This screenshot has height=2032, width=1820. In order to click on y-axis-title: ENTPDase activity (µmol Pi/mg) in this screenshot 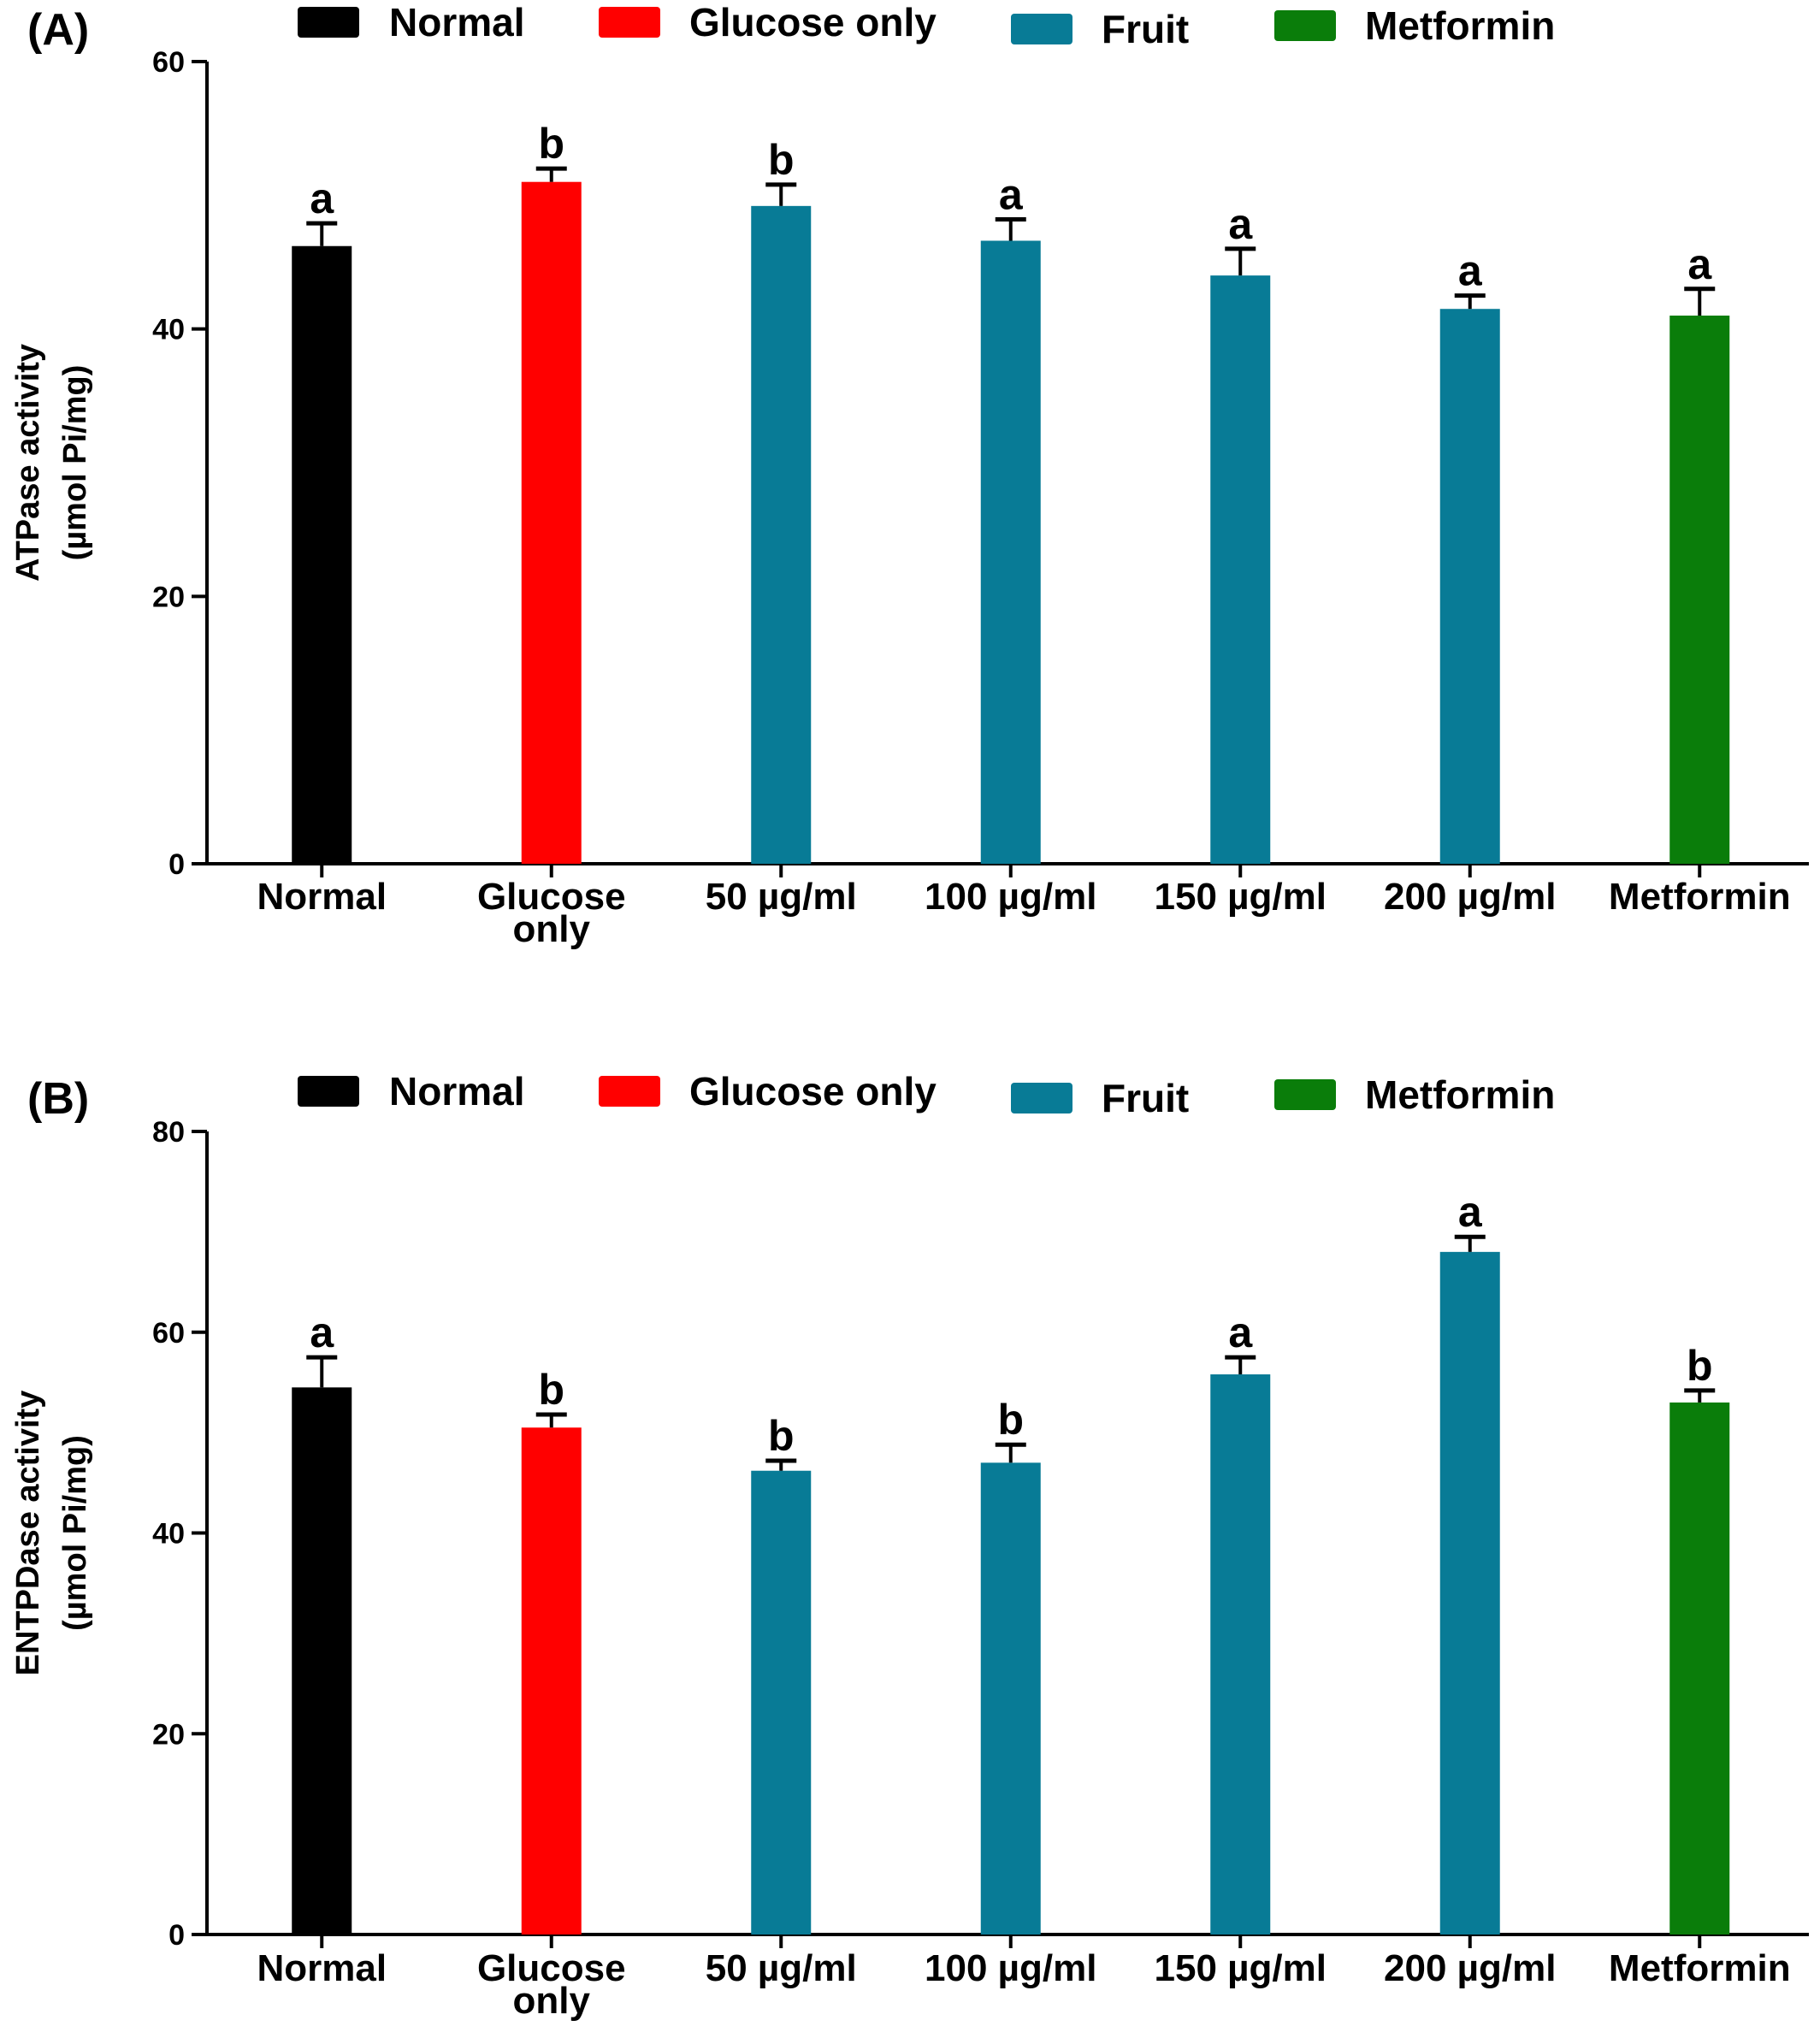, I will do `click(52, 1533)`.